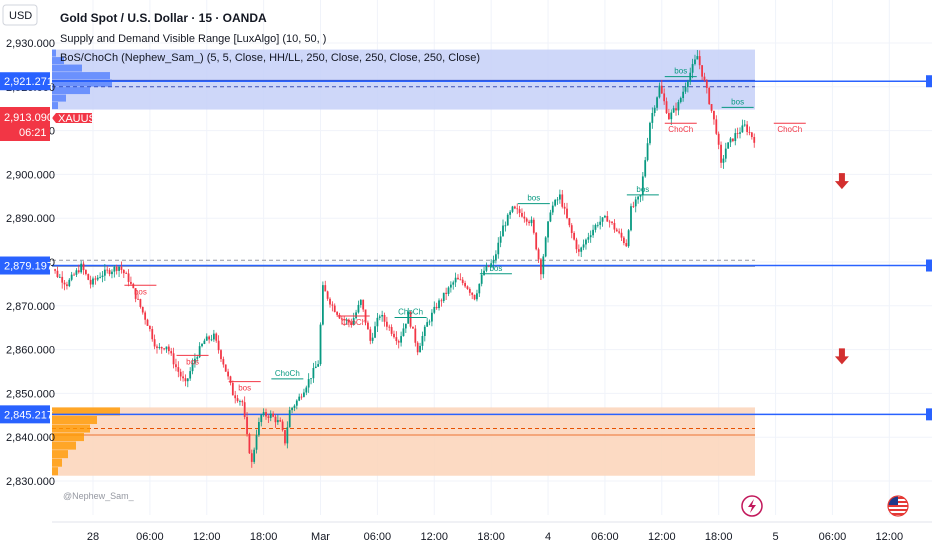  What do you see at coordinates (548, 537) in the screenshot?
I see `time-tick-label: 4` at bounding box center [548, 537].